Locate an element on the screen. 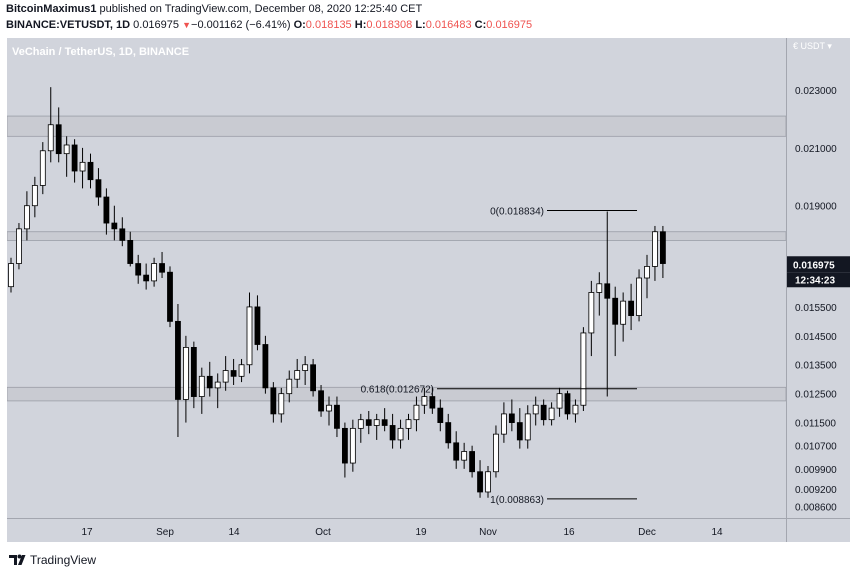 This screenshot has height=576, width=850. price-tick-label: 0.021000 is located at coordinates (816, 149).